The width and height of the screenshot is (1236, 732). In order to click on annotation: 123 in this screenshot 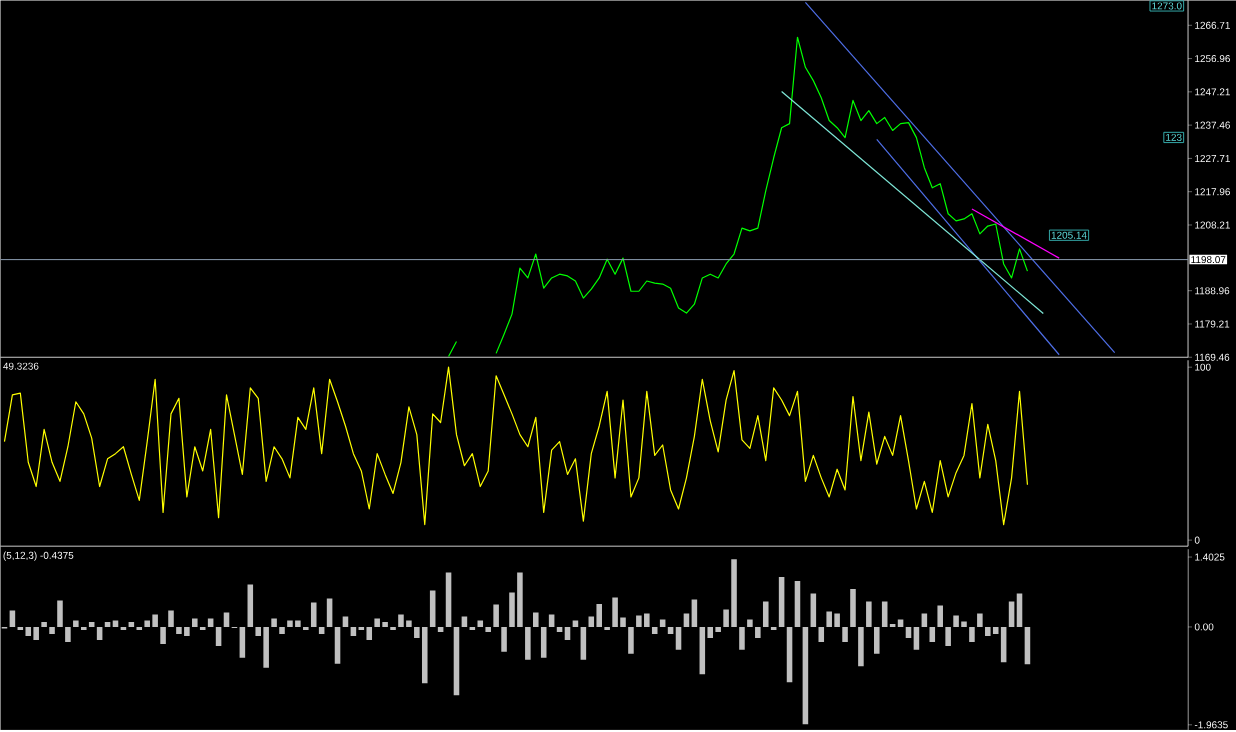, I will do `click(1174, 138)`.